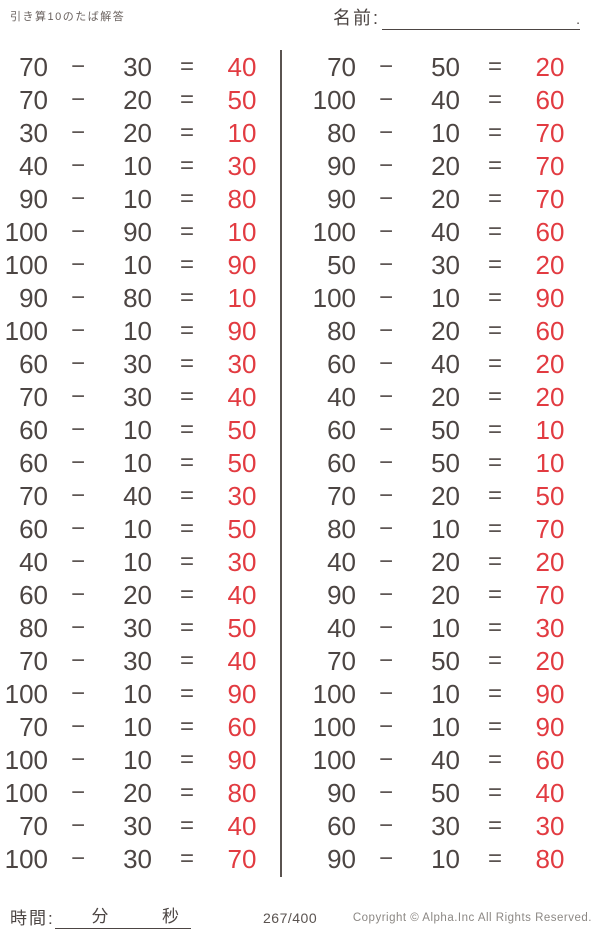 The height and width of the screenshot is (935, 600). What do you see at coordinates (131, 99) in the screenshot?
I see `problem-row: 70− 20 = 50` at bounding box center [131, 99].